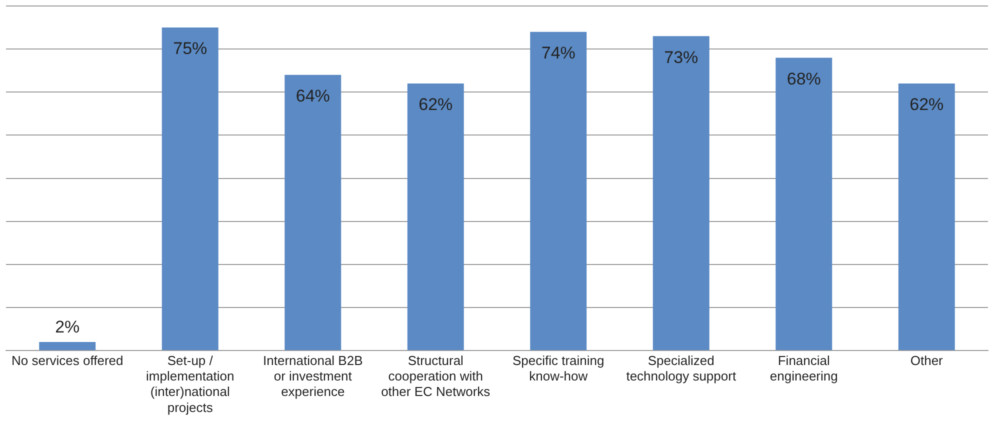 The height and width of the screenshot is (423, 994). I want to click on data-label: 74%, so click(558, 53).